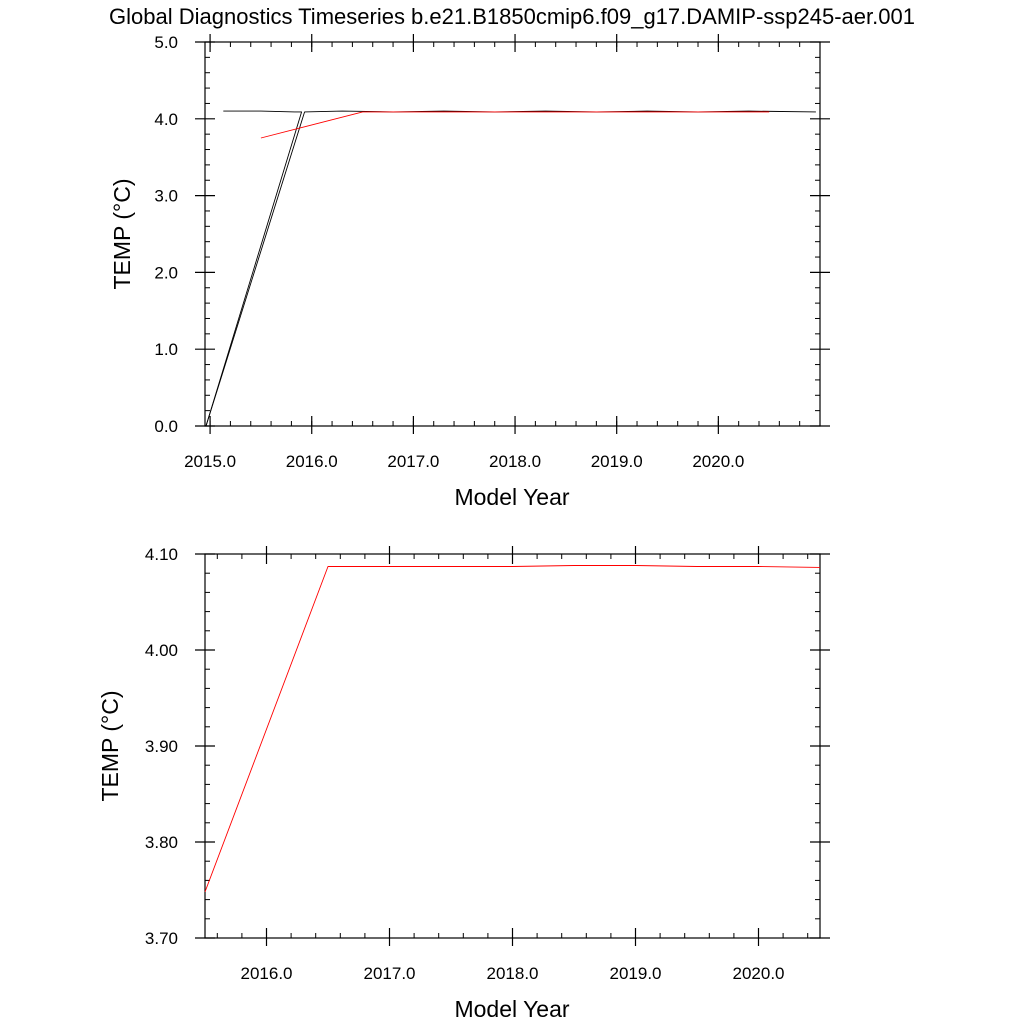 The height and width of the screenshot is (1024, 1024). What do you see at coordinates (166, 42) in the screenshot?
I see `y-tick-label: 5.0` at bounding box center [166, 42].